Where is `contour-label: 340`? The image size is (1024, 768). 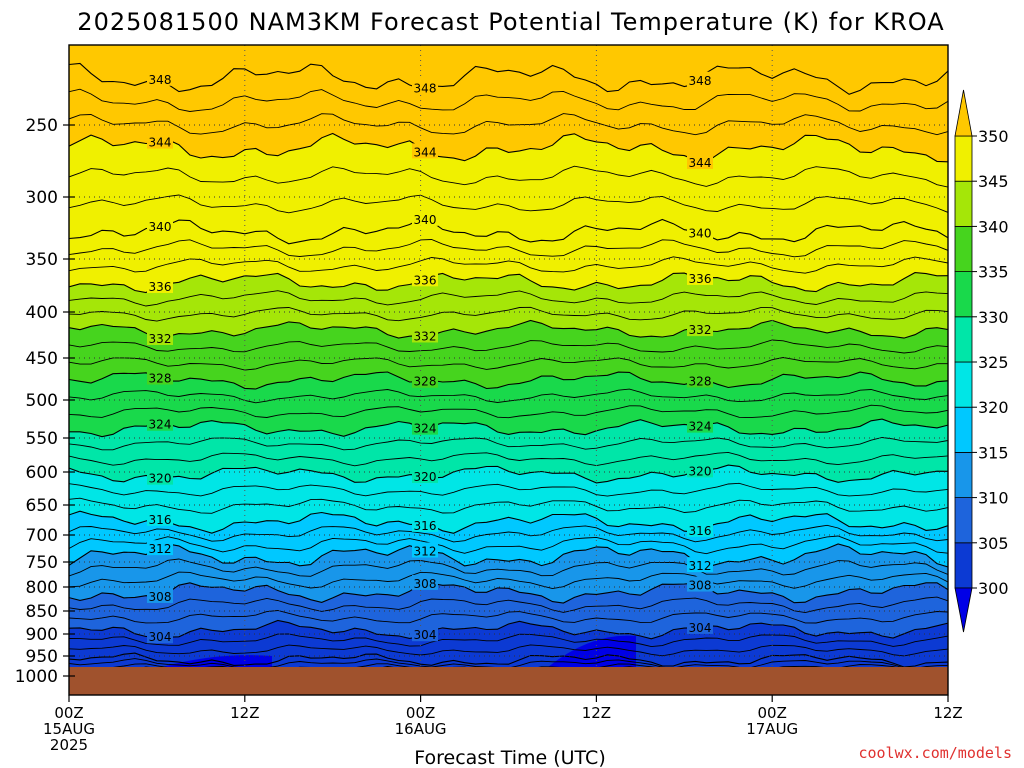 contour-label: 340 is located at coordinates (160, 227).